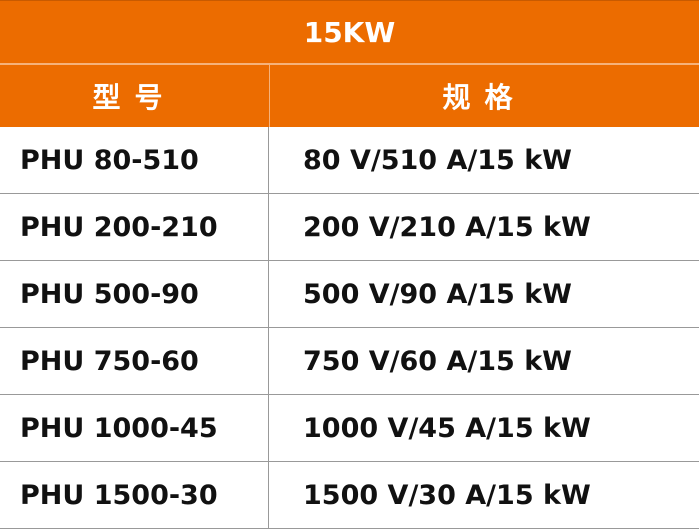 The image size is (699, 529). I want to click on model-cell: PHU 80-510, so click(134, 160).